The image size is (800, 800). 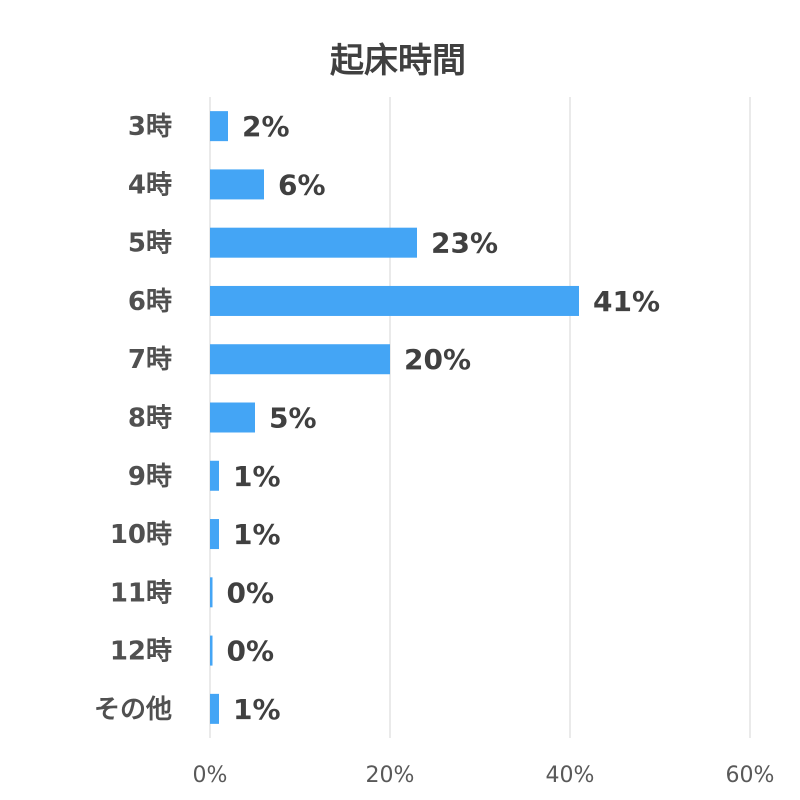 What do you see at coordinates (150, 244) in the screenshot?
I see `category-label: 5時` at bounding box center [150, 244].